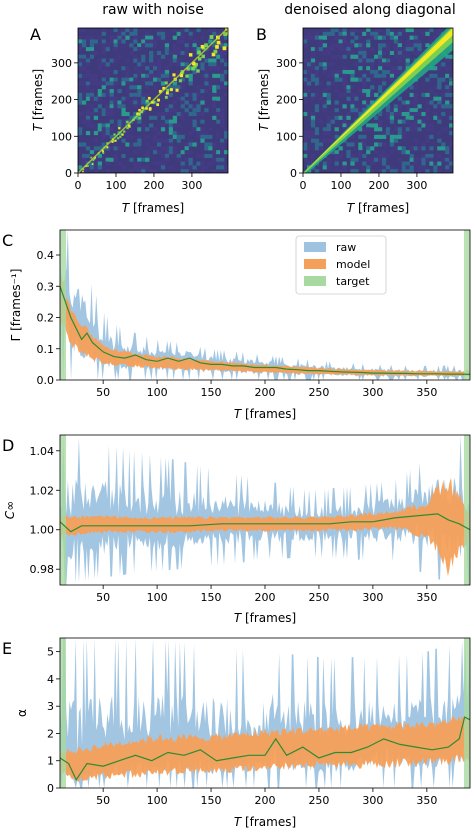  I want to click on x-tick-label: 100, so click(340, 185).